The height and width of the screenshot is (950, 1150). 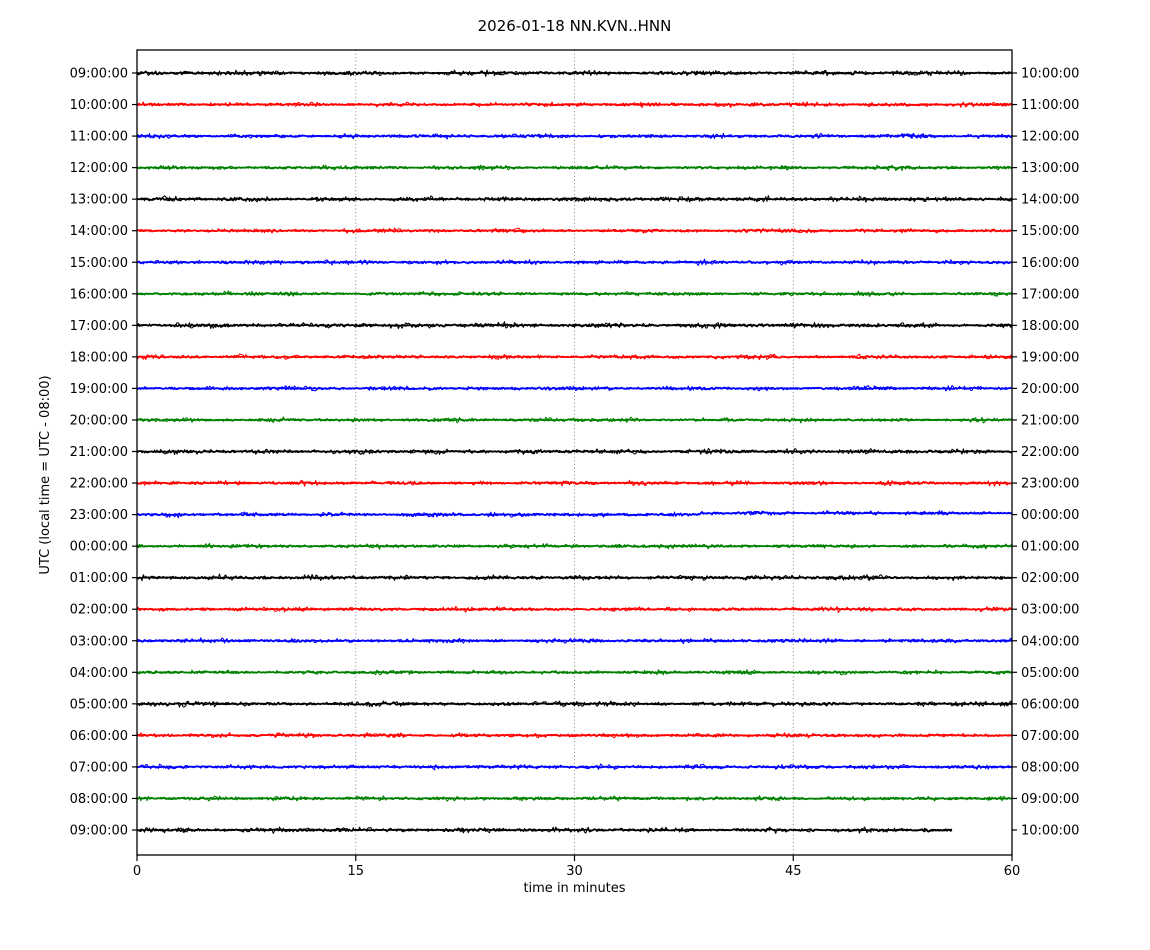 I want to click on right-tick-label: 09:00:00, so click(x=1050, y=799).